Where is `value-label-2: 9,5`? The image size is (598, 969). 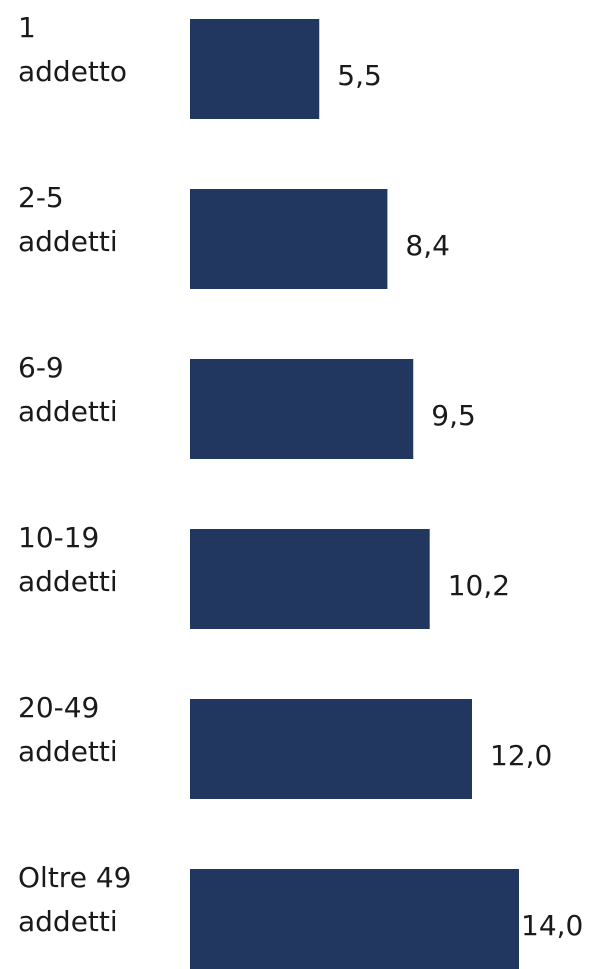 value-label-2: 9,5 is located at coordinates (453, 415).